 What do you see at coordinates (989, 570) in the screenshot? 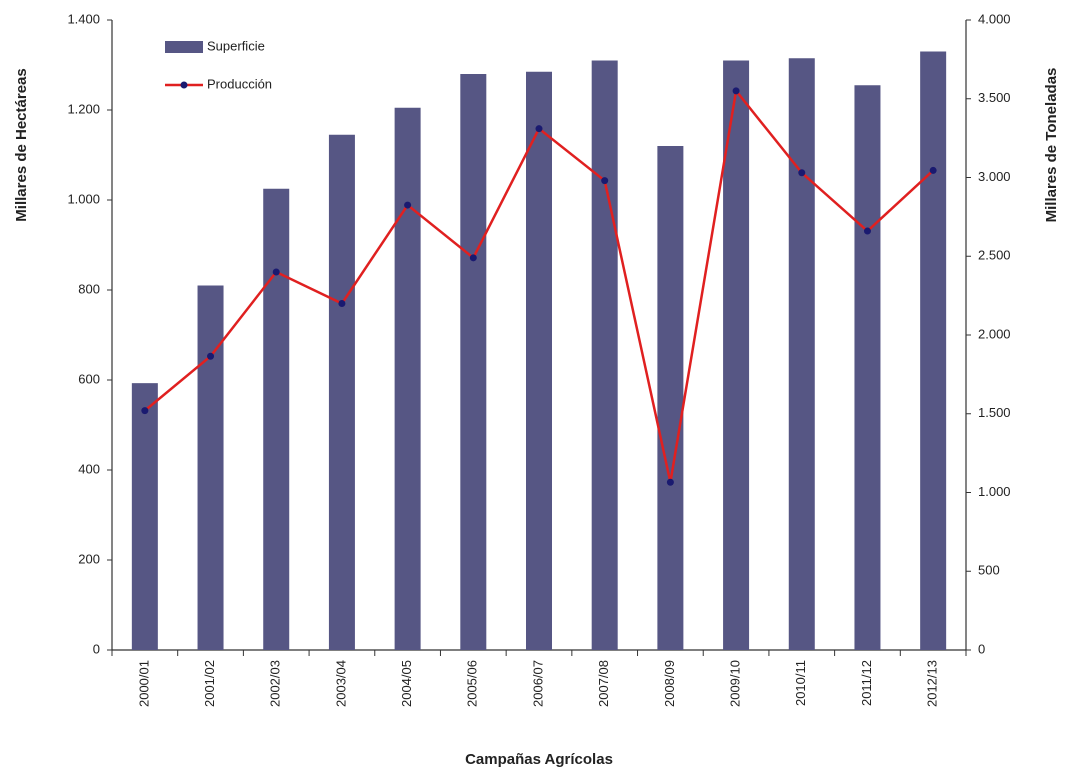
I see `y2-tick-label: 500` at bounding box center [989, 570].